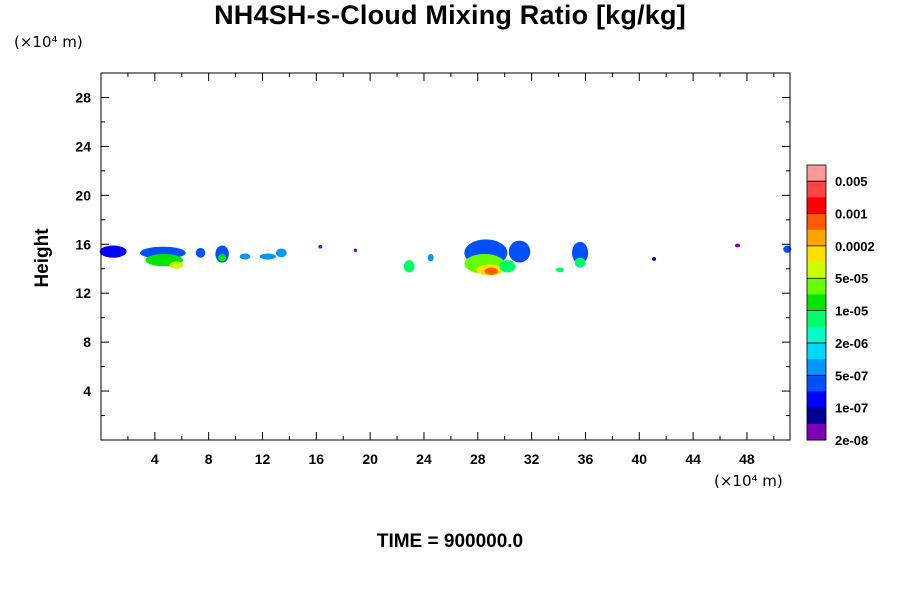 The height and width of the screenshot is (600, 900). I want to click on x-tick-label: 12, so click(263, 459).